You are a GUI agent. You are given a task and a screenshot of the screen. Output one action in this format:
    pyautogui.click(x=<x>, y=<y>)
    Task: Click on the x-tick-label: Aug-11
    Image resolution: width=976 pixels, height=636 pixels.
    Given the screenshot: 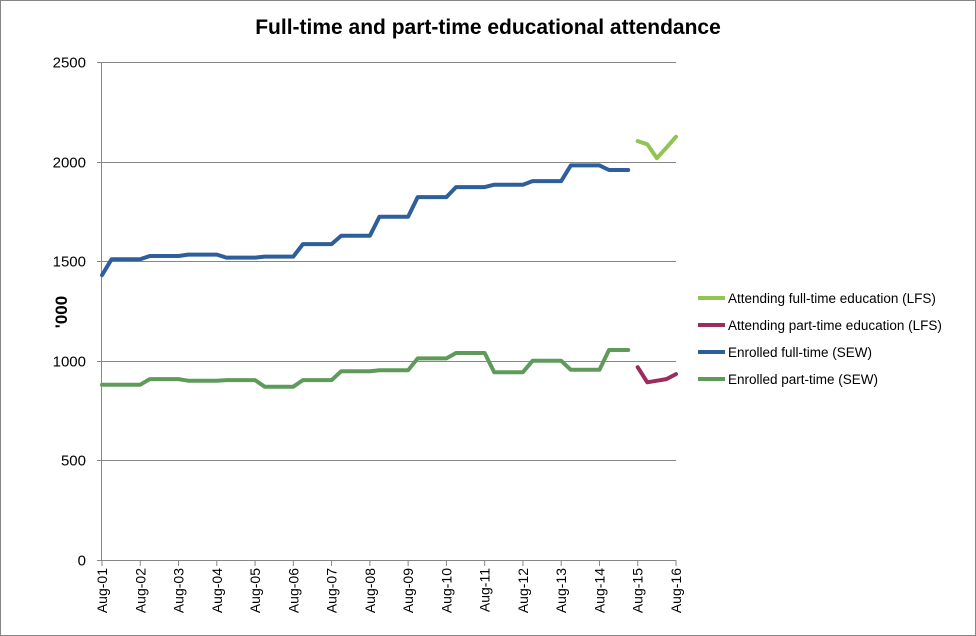 What is the action you would take?
    pyautogui.click(x=485, y=590)
    